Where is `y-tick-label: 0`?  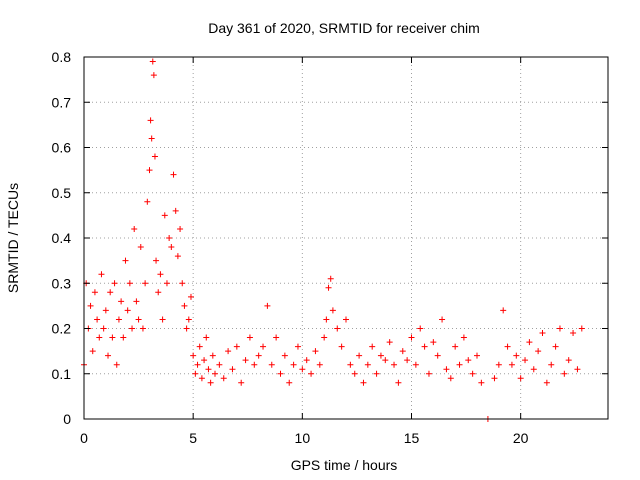 y-tick-label: 0 is located at coordinates (67, 419).